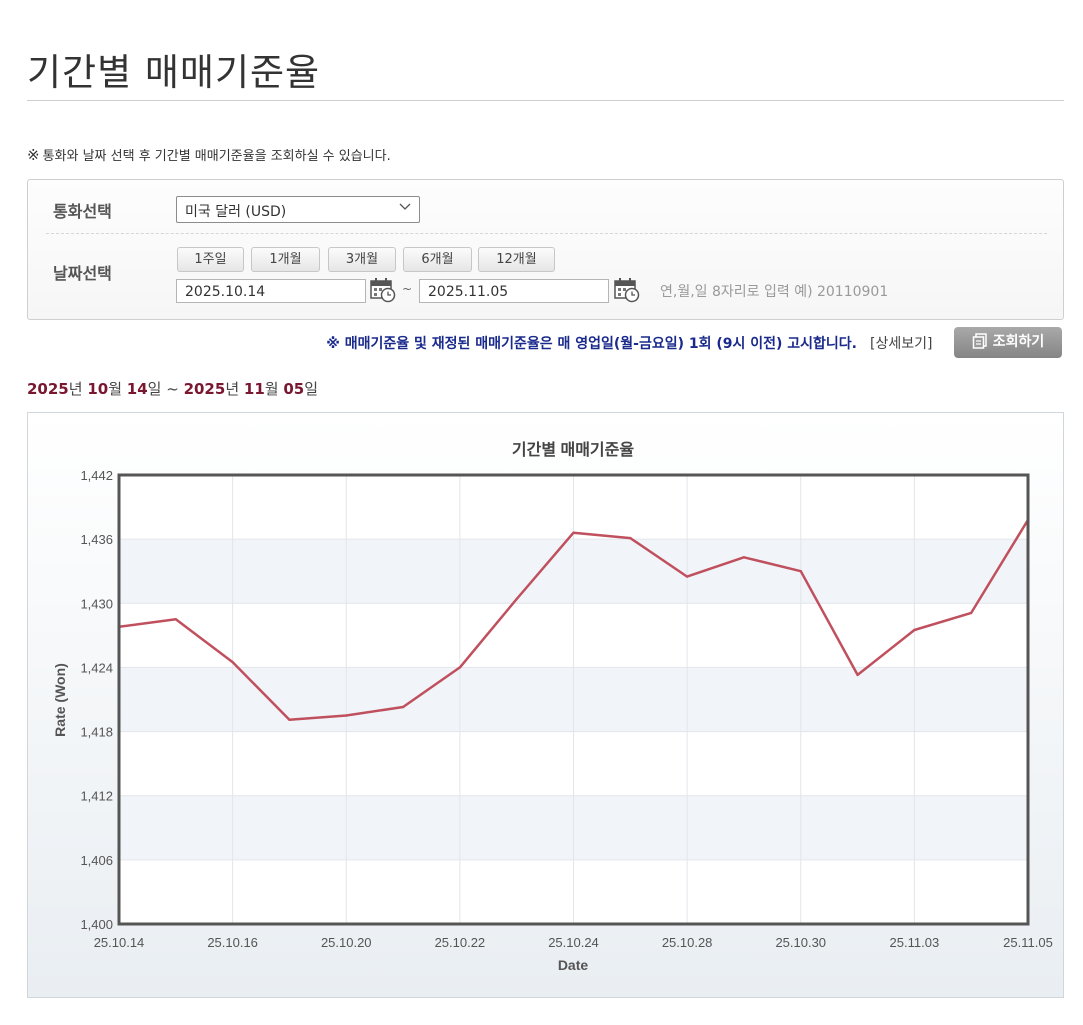  Describe the element at coordinates (137, 389) in the screenshot. I see `start-day: 14` at that location.